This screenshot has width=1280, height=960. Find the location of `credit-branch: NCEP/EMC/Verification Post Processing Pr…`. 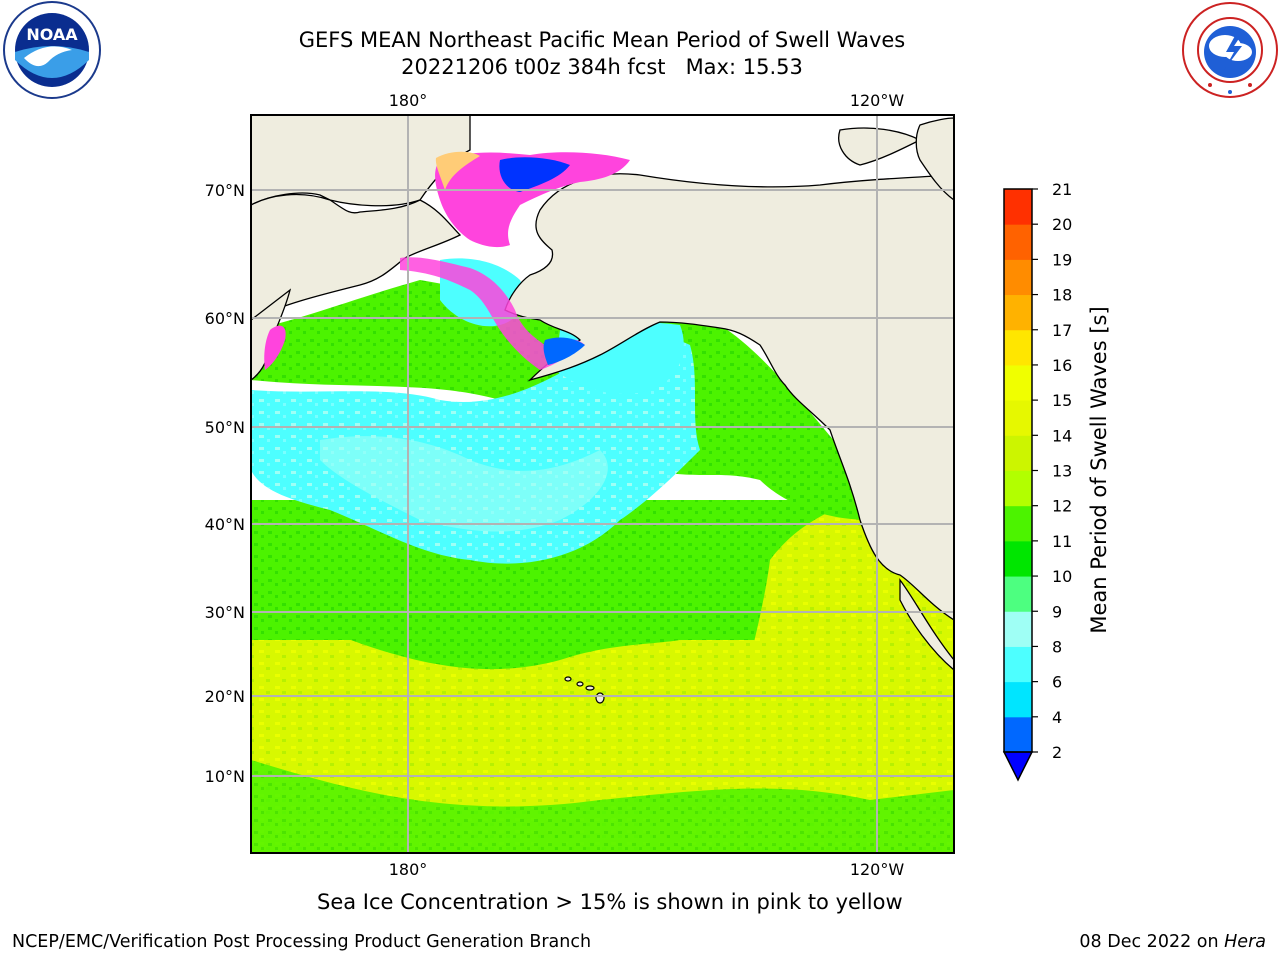

credit-branch: NCEP/EMC/Verification Post Processing Pr… is located at coordinates (302, 942).